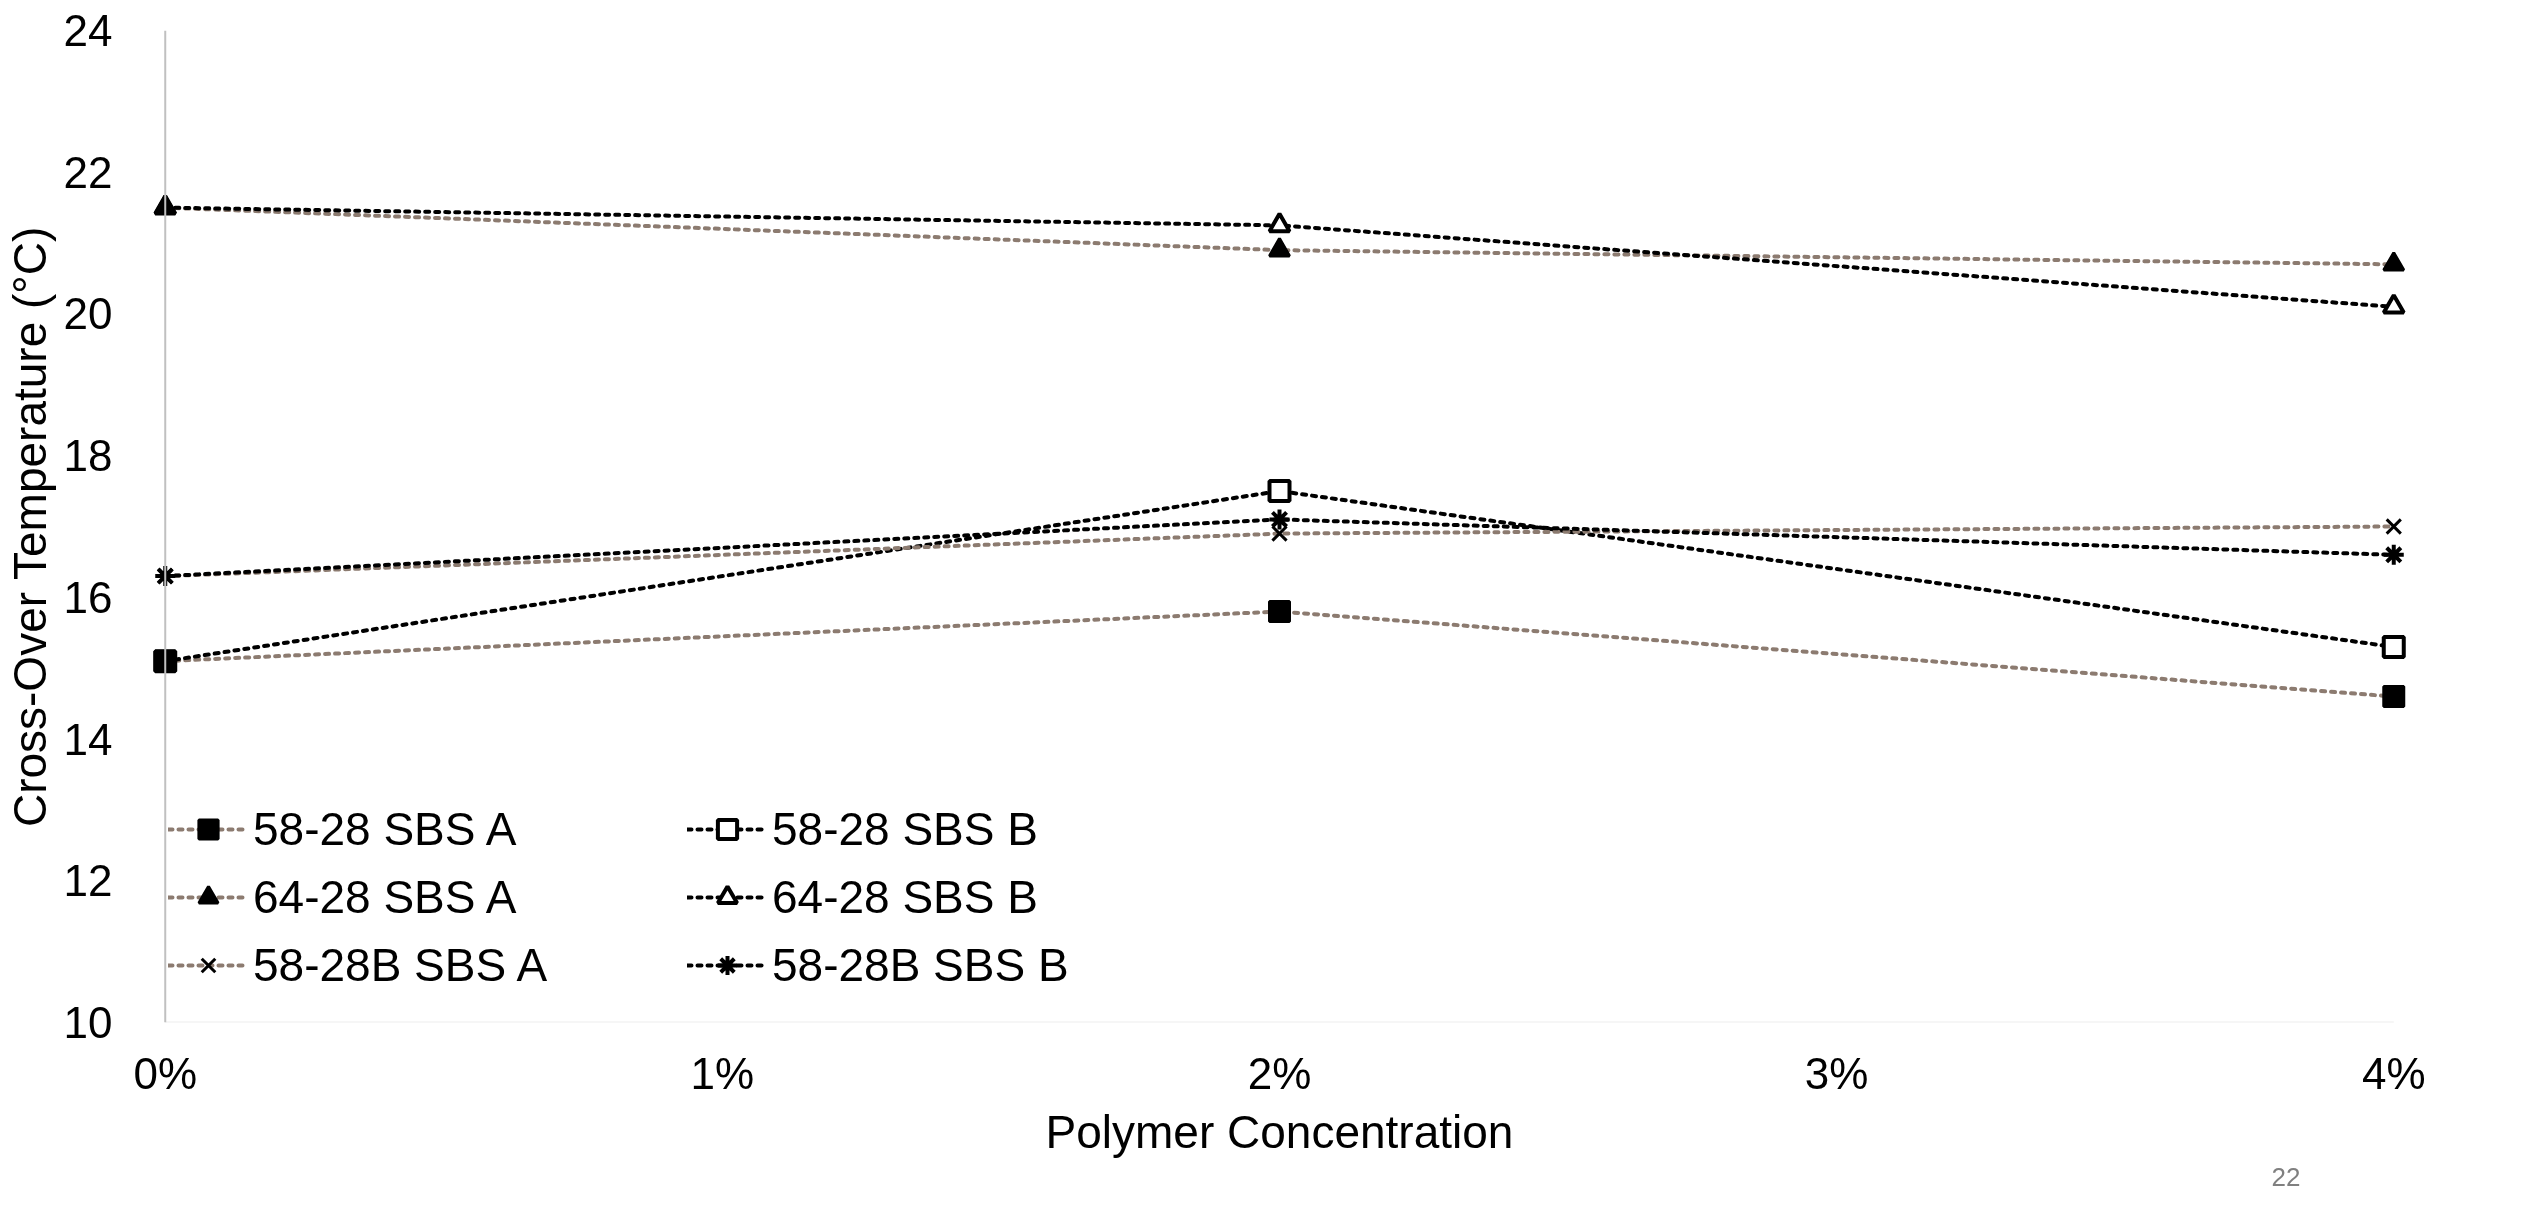 This screenshot has width=2537, height=1216. Describe the element at coordinates (88, 456) in the screenshot. I see `y-tick-label: 18` at that location.